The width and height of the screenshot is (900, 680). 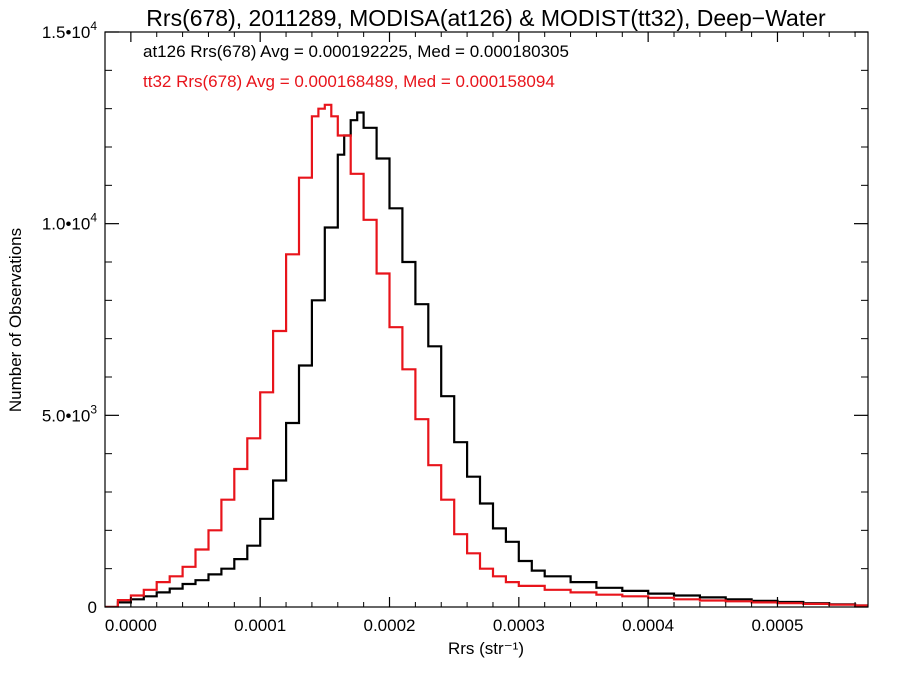 What do you see at coordinates (260, 625) in the screenshot?
I see `x-tick-label: 0.0001` at bounding box center [260, 625].